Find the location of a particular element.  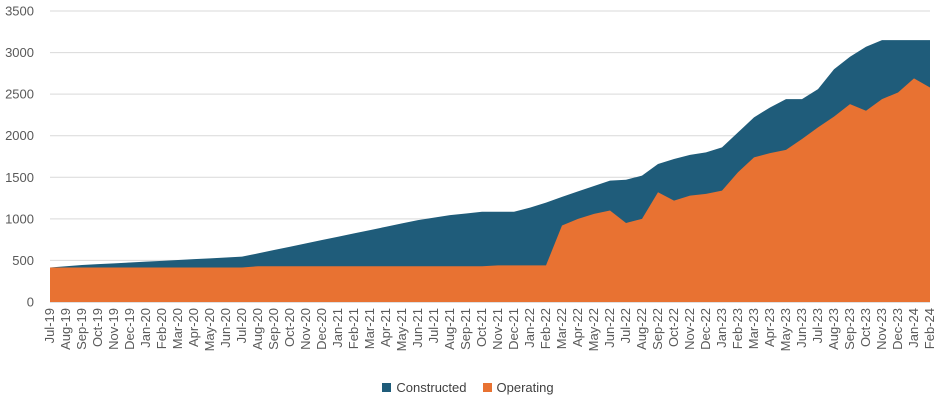

x-tick-label: Feb-24 is located at coordinates (929, 328).